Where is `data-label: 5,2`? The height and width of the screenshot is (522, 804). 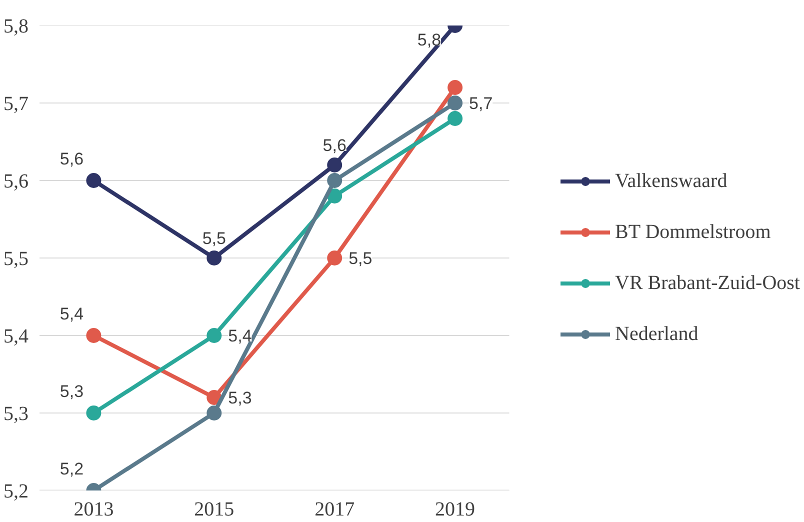
data-label: 5,2 is located at coordinates (72, 469).